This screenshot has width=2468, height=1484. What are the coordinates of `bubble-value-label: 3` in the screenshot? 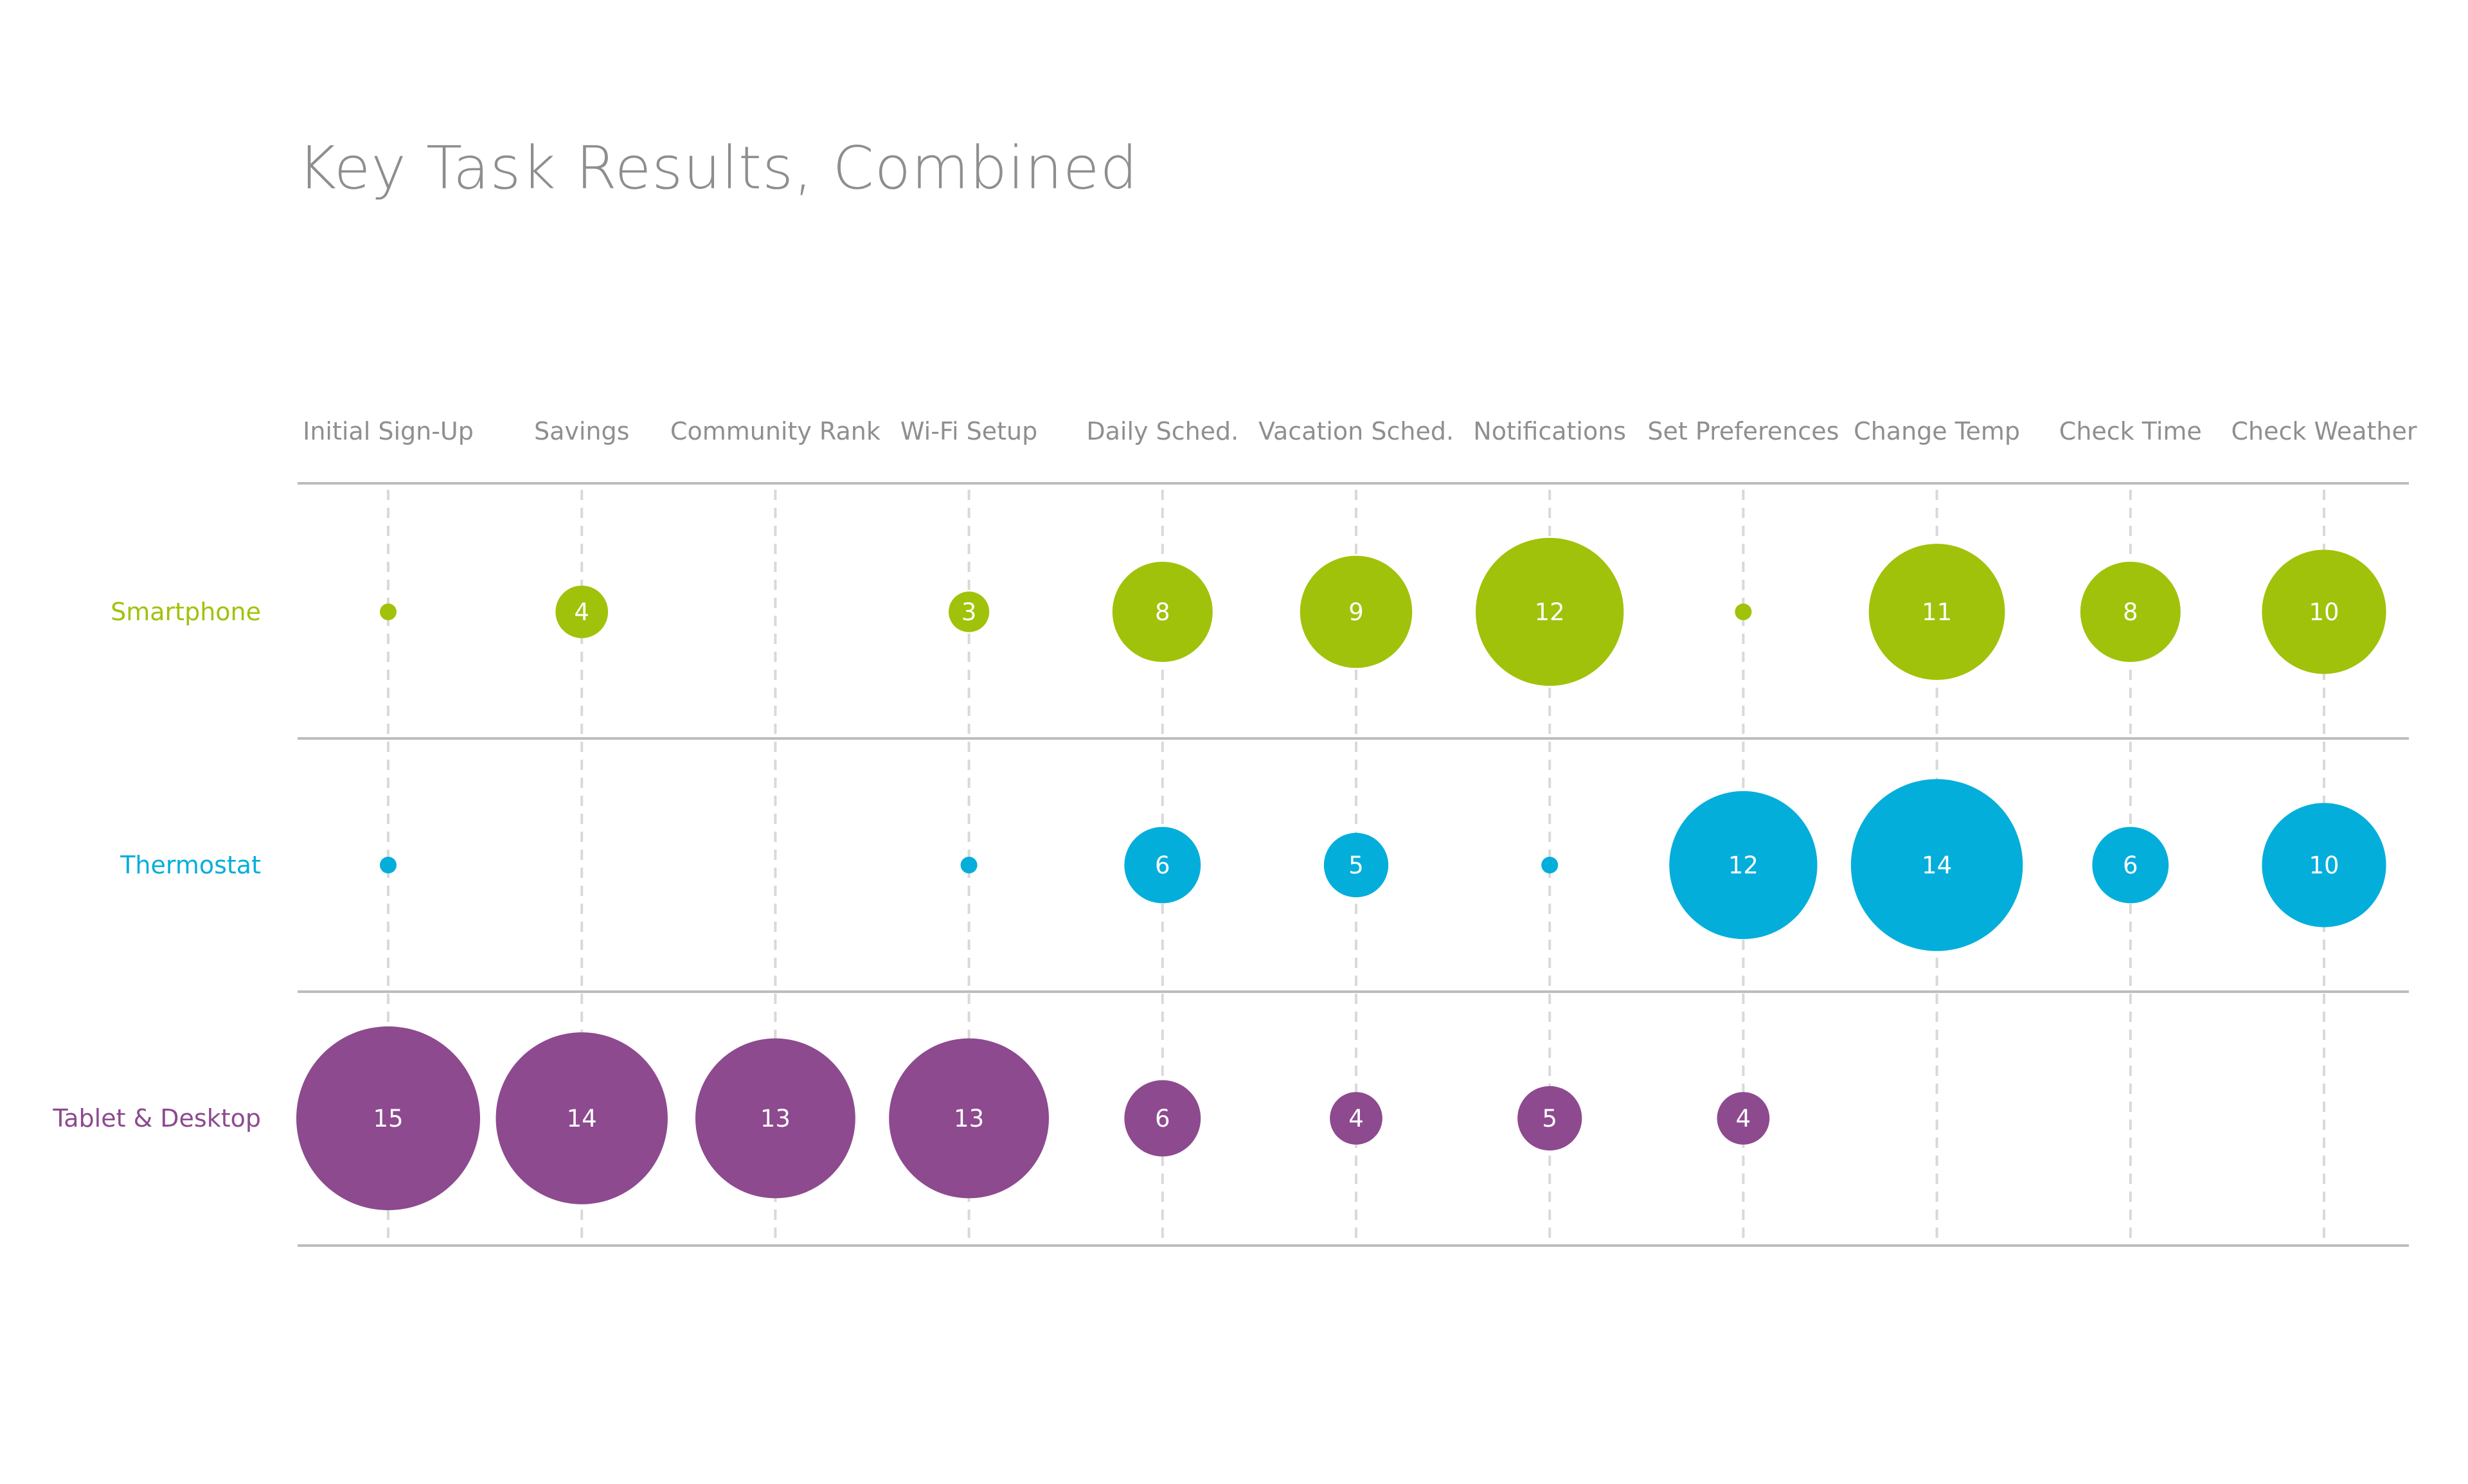 It's located at (969, 612).